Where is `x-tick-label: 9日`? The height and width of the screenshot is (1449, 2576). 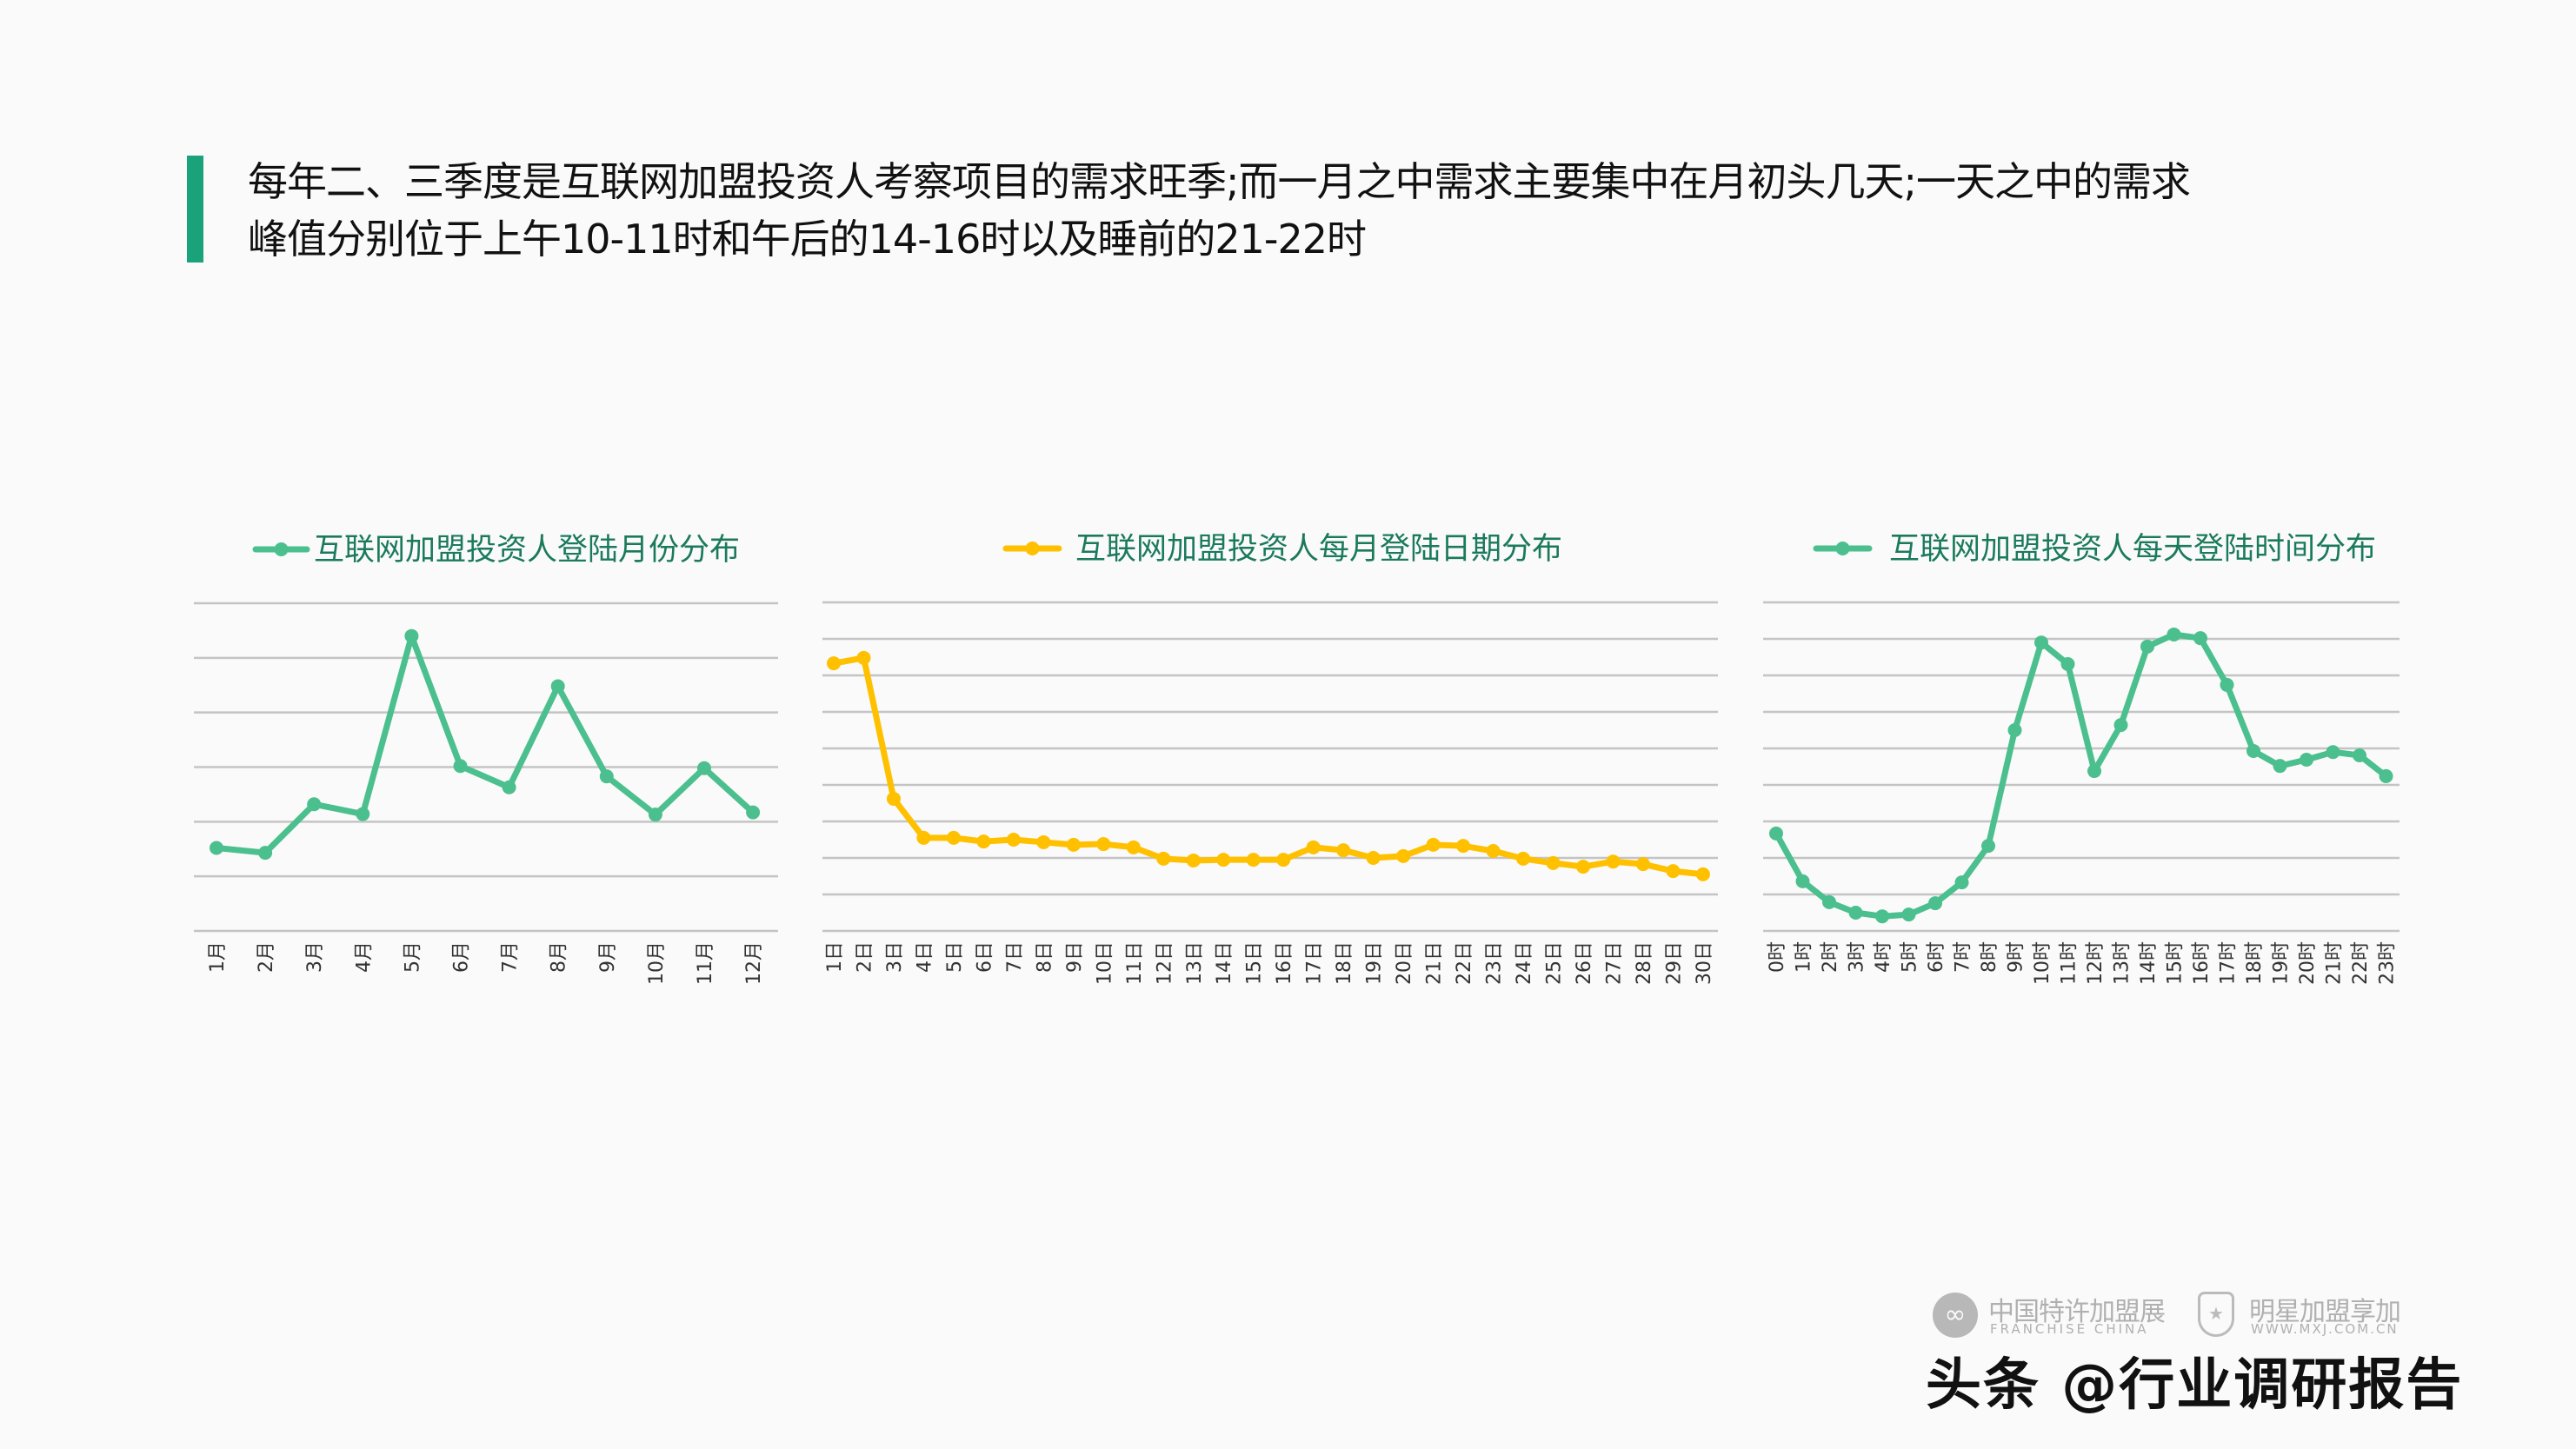
x-tick-label: 9日 is located at coordinates (1075, 957).